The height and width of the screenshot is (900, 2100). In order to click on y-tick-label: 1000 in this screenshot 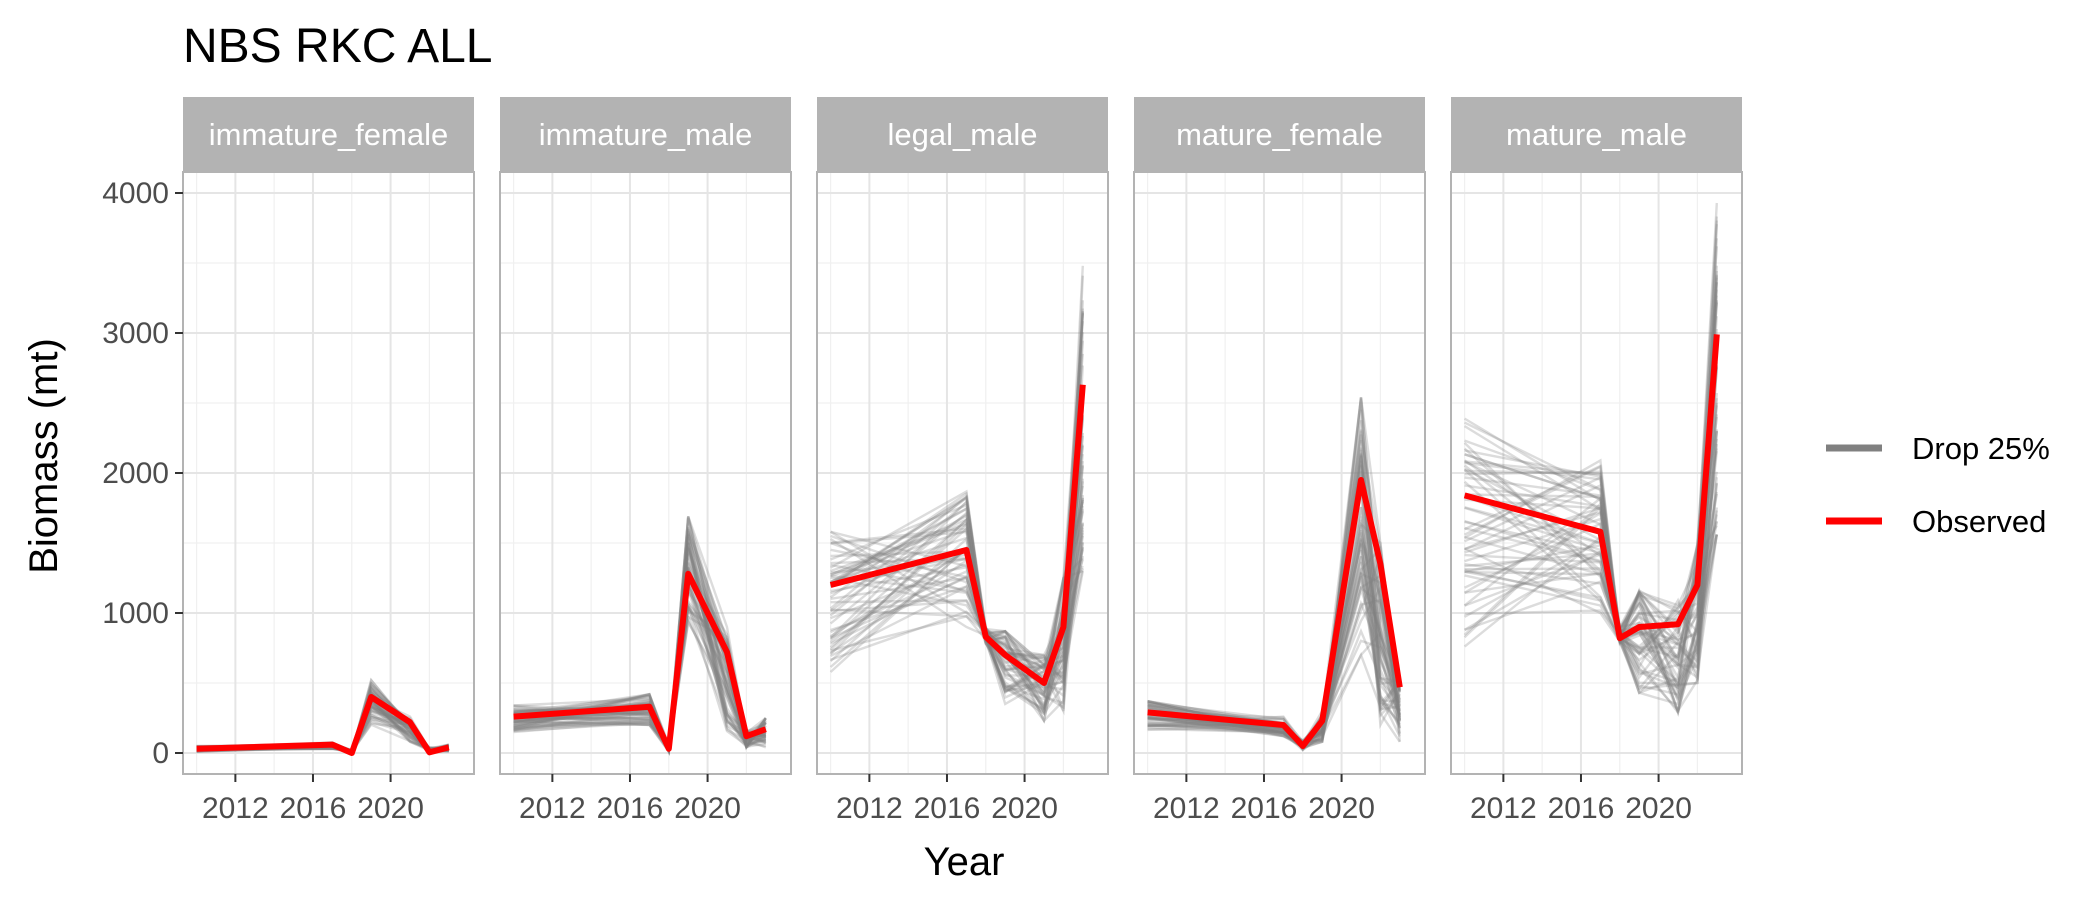, I will do `click(135, 613)`.